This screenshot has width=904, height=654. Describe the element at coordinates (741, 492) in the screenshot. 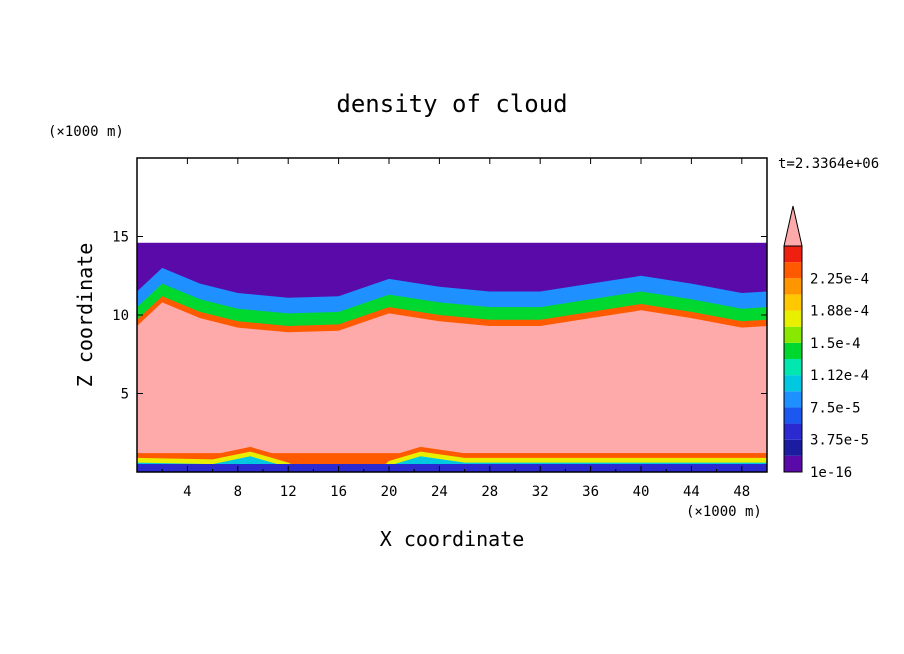

I see `x-tick-label: 48` at that location.